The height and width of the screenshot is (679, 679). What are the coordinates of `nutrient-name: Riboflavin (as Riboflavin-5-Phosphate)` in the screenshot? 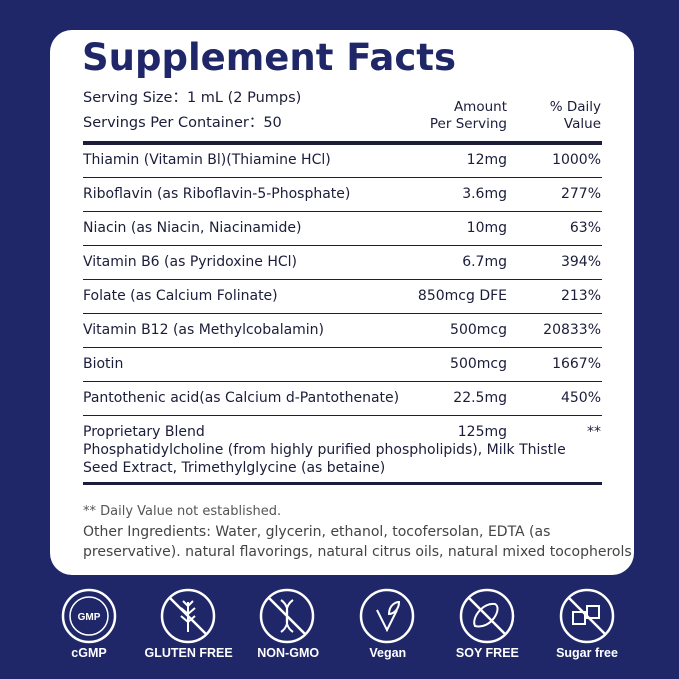 It's located at (217, 194).